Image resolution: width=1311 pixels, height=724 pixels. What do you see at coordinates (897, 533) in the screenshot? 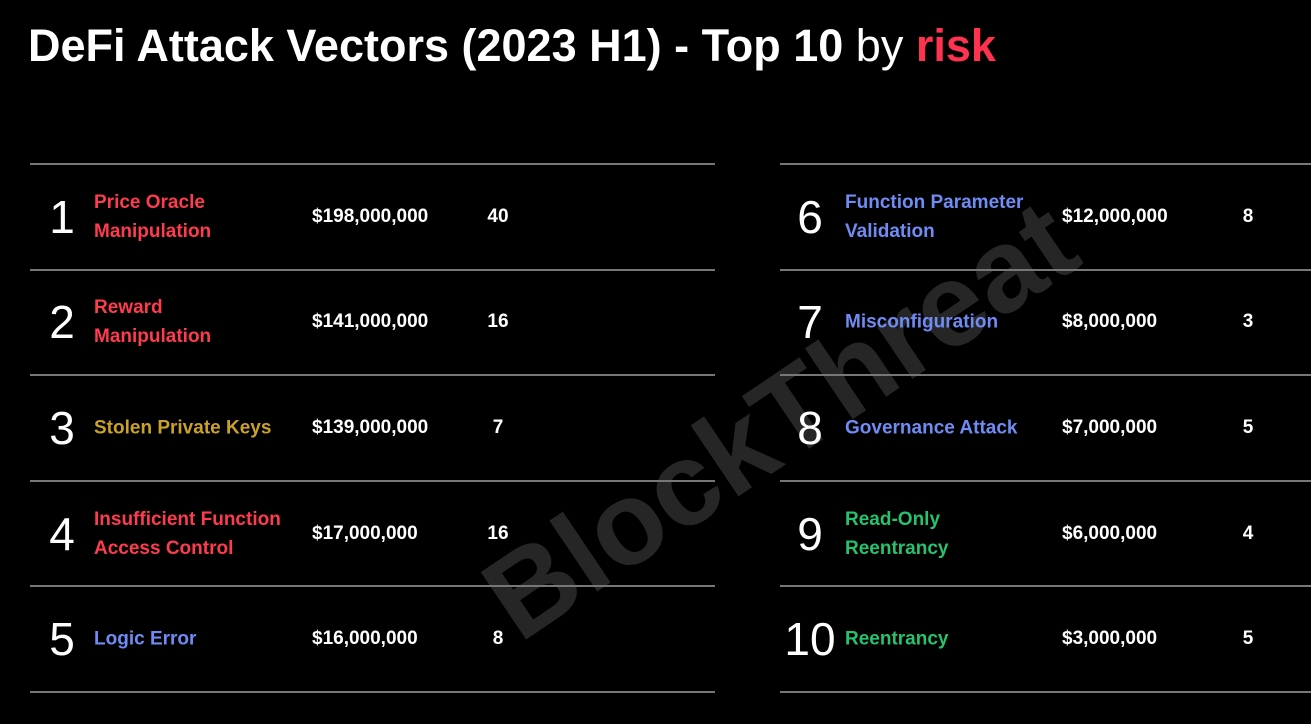
I see `vector-name: Read-Only Reentrancy` at bounding box center [897, 533].